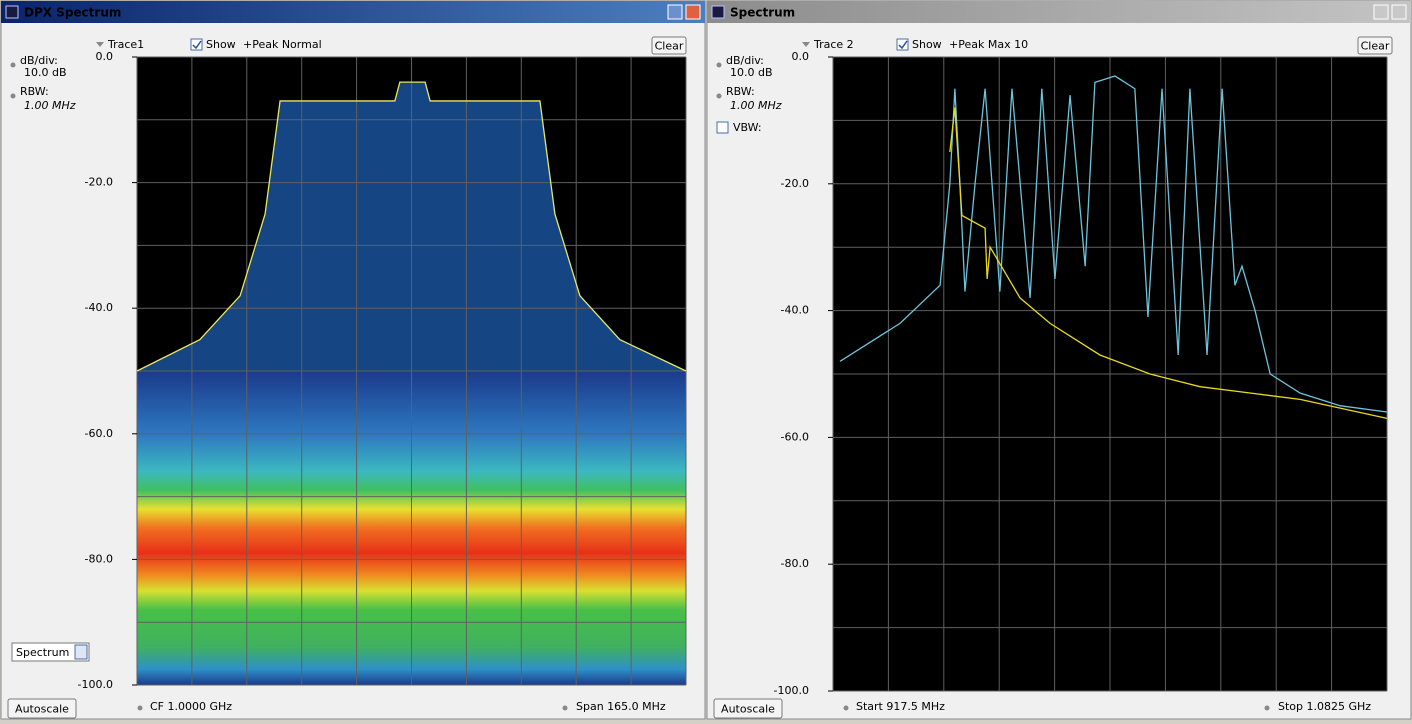 This screenshot has height=724, width=1412. What do you see at coordinates (621, 706) in the screenshot?
I see `right-readout: Span 165.0 MHz` at bounding box center [621, 706].